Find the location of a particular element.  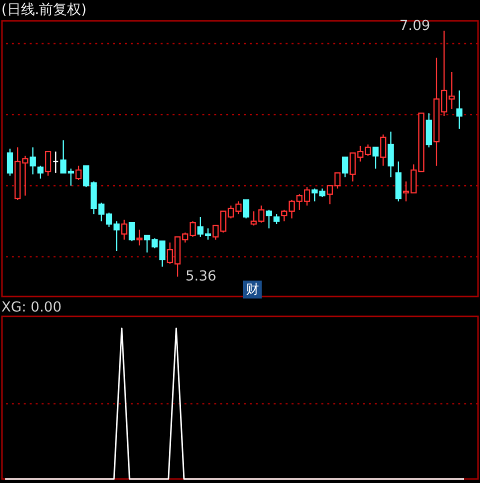

chart-title: (日线.前复权) is located at coordinates (44, 10).